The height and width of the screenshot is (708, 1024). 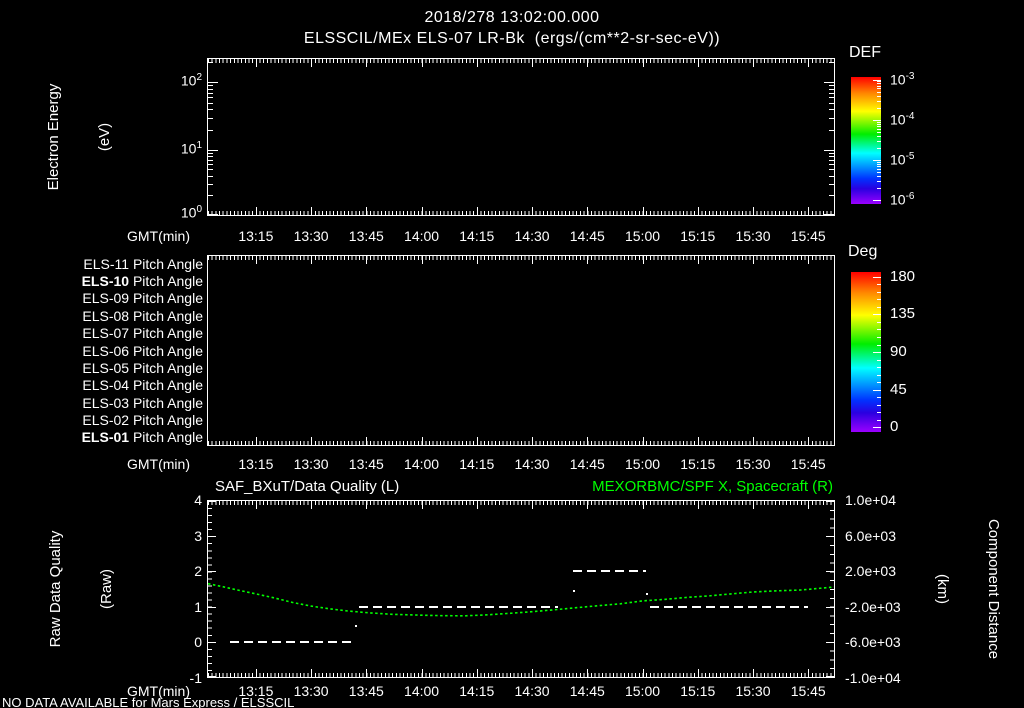 What do you see at coordinates (142, 437) in the screenshot?
I see `pitch-row-label: ELS-01 Pitch Angle` at bounding box center [142, 437].